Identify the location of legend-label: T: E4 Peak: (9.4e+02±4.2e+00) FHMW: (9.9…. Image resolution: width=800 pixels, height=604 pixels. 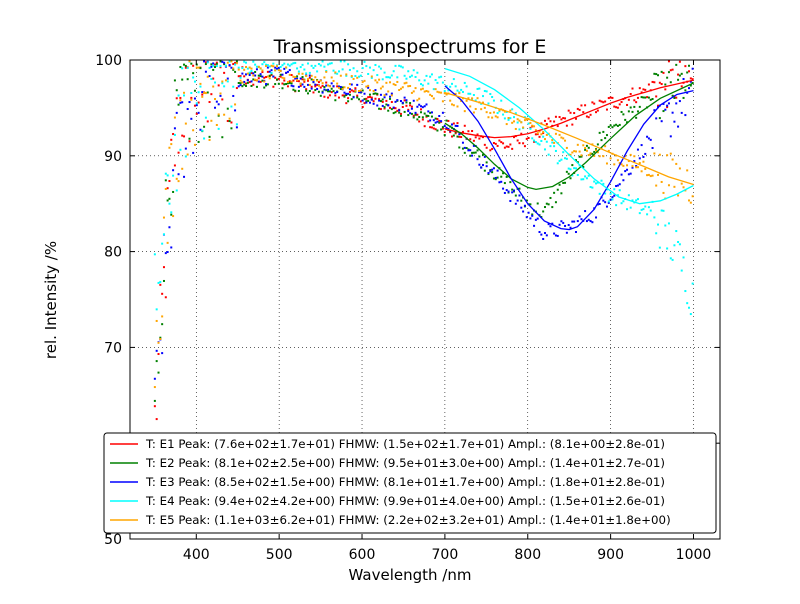
(405, 501).